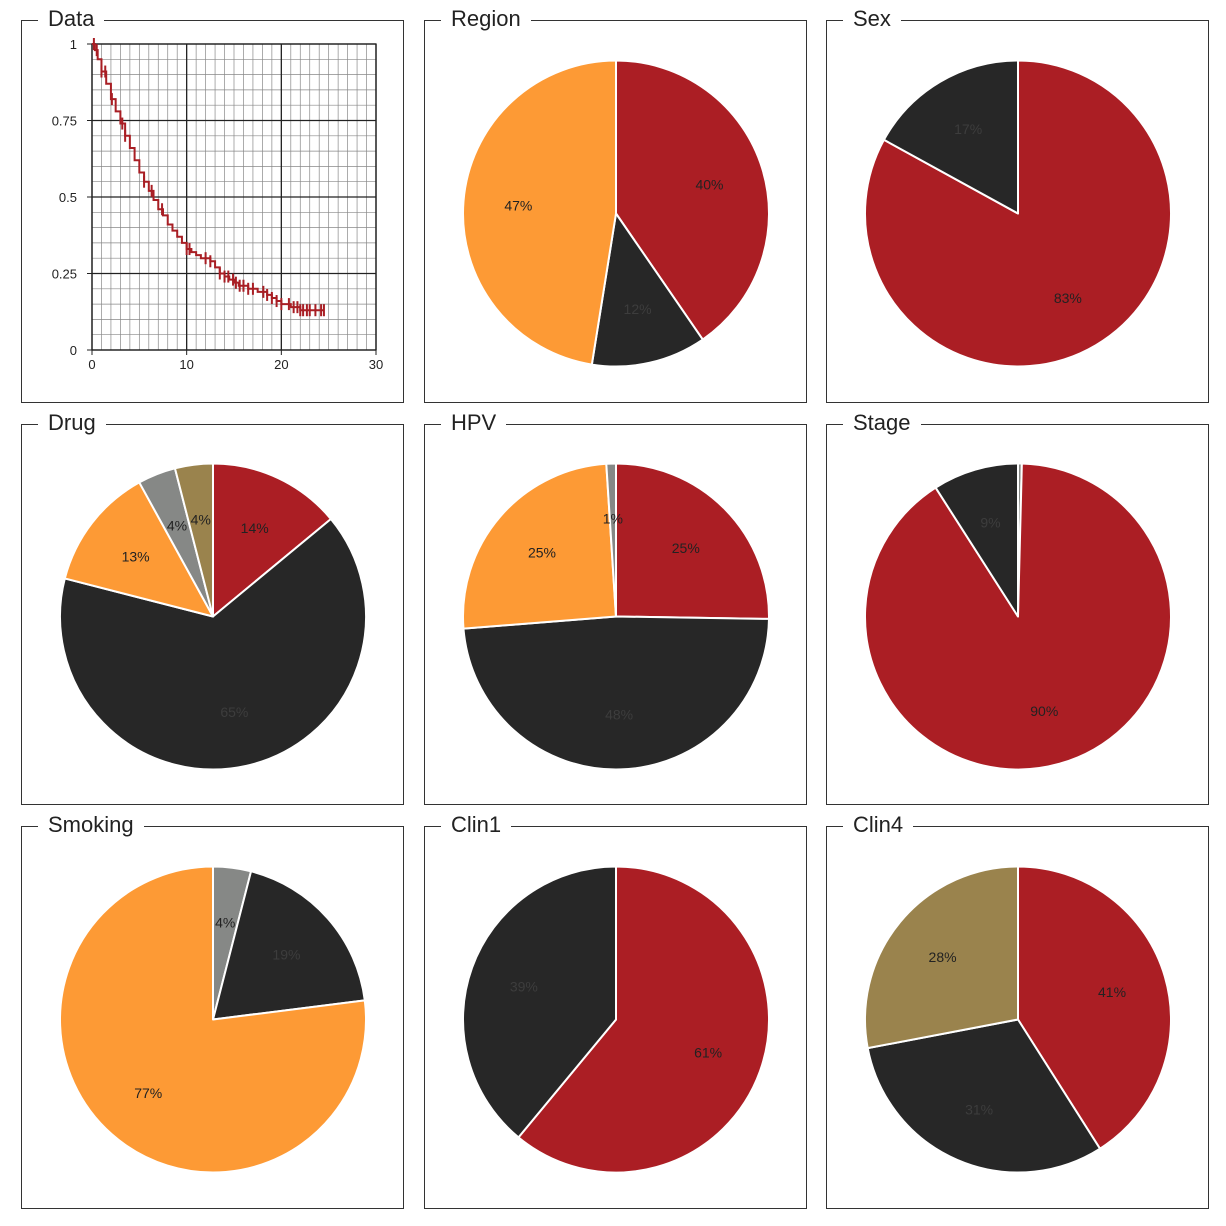  Describe the element at coordinates (474, 423) in the screenshot. I see `panel-title: HPV` at that location.